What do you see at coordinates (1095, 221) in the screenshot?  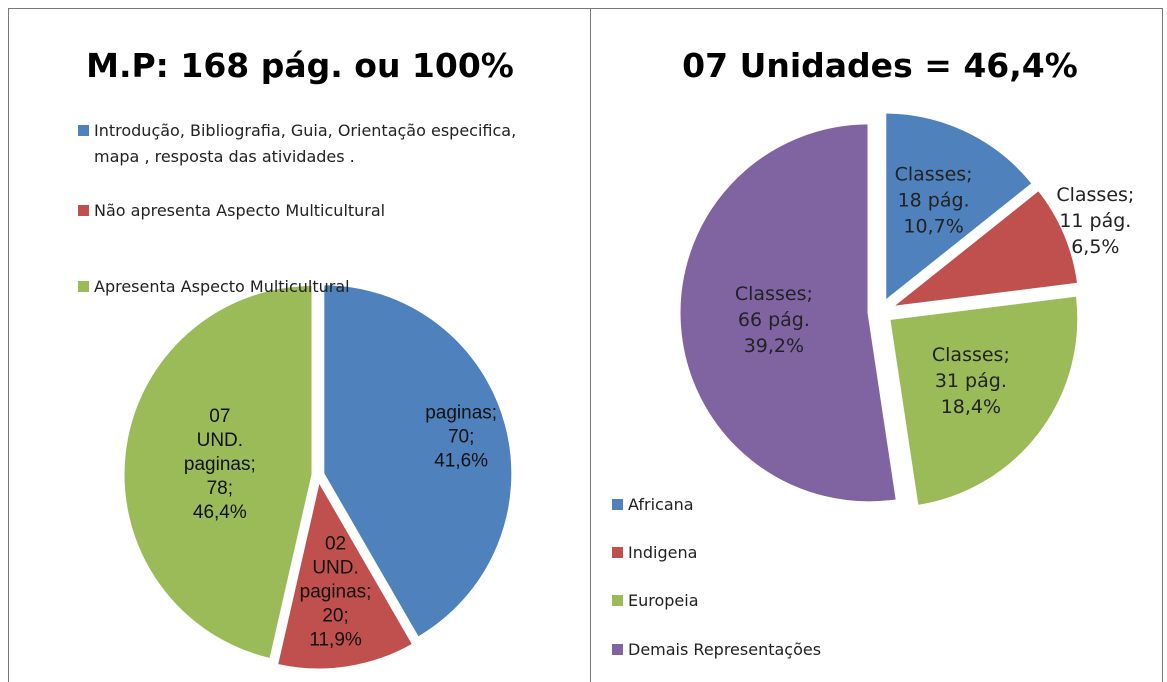 I see `data-label: 11 pág.` at bounding box center [1095, 221].